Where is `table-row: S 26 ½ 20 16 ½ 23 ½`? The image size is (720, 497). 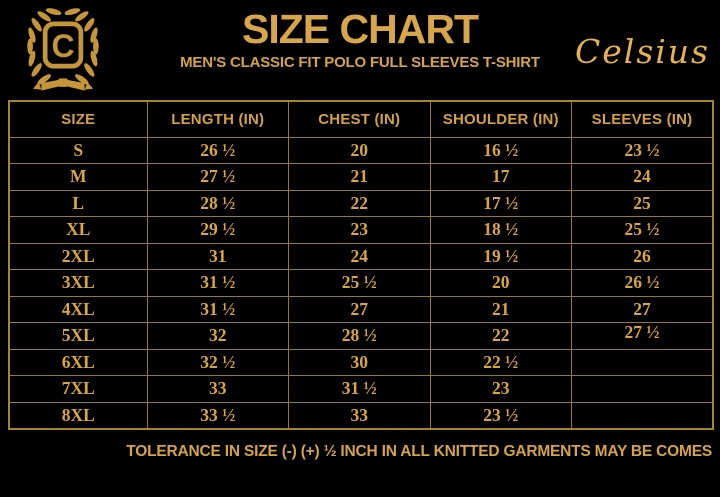
table-row: S 26 ½ 20 16 ½ 23 ½ is located at coordinates (361, 150).